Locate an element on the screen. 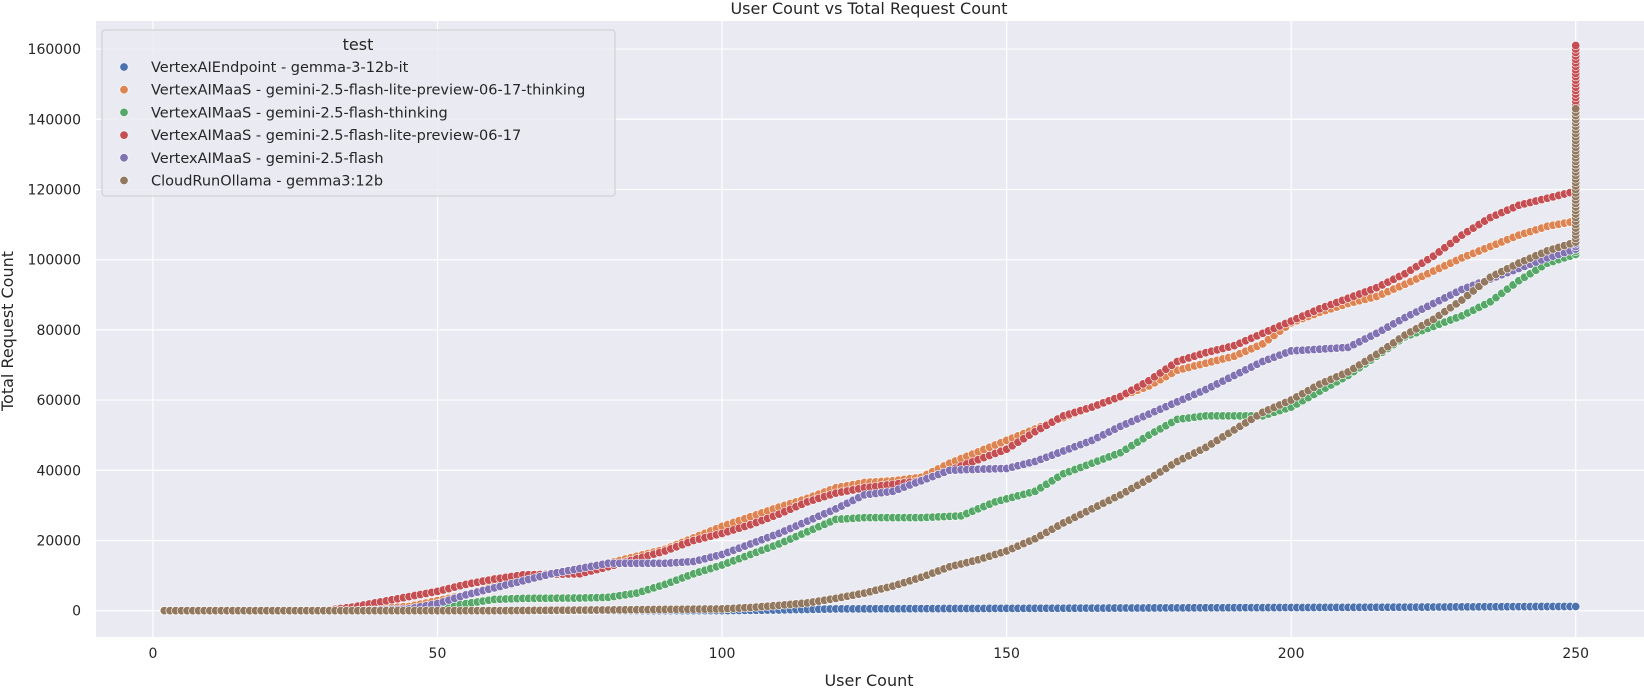  y-tick-label: 20000 is located at coordinates (58, 541).